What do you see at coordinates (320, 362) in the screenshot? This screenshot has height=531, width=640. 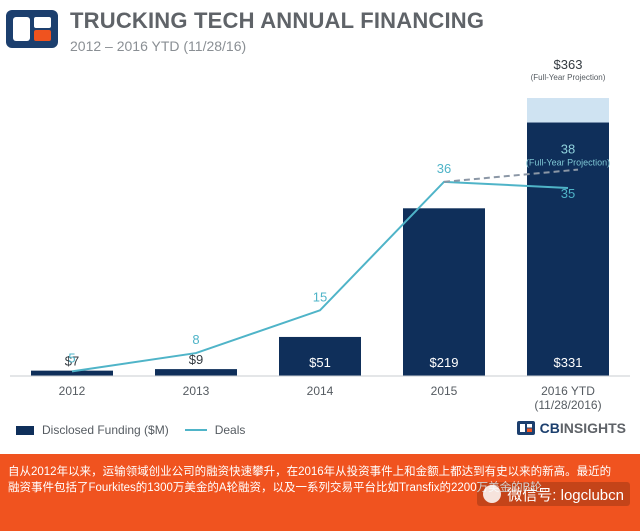 I see `funding-value-label: $51` at bounding box center [320, 362].